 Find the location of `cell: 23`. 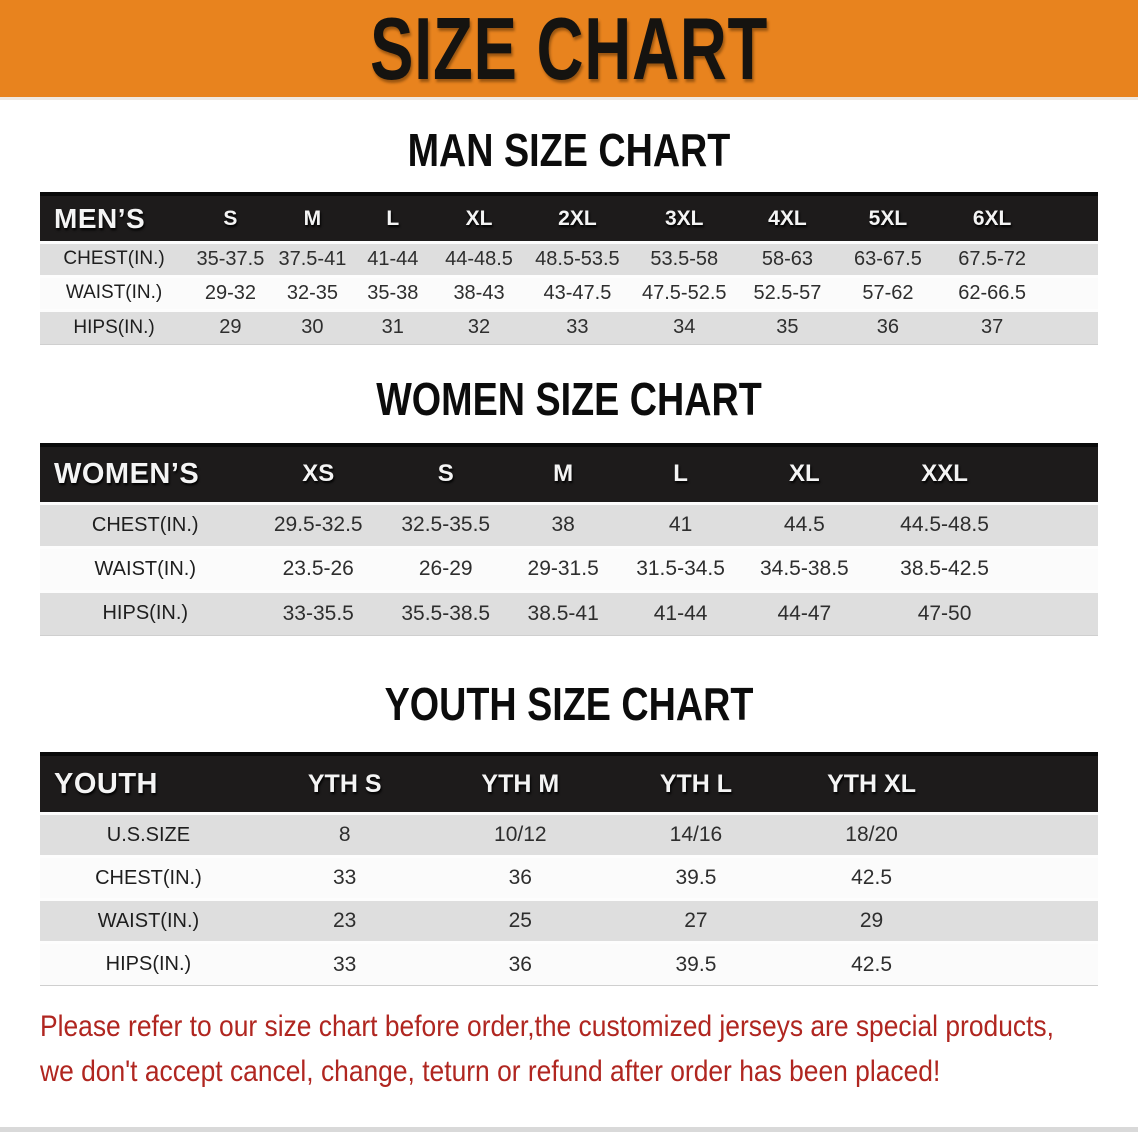

cell: 23 is located at coordinates (344, 920).